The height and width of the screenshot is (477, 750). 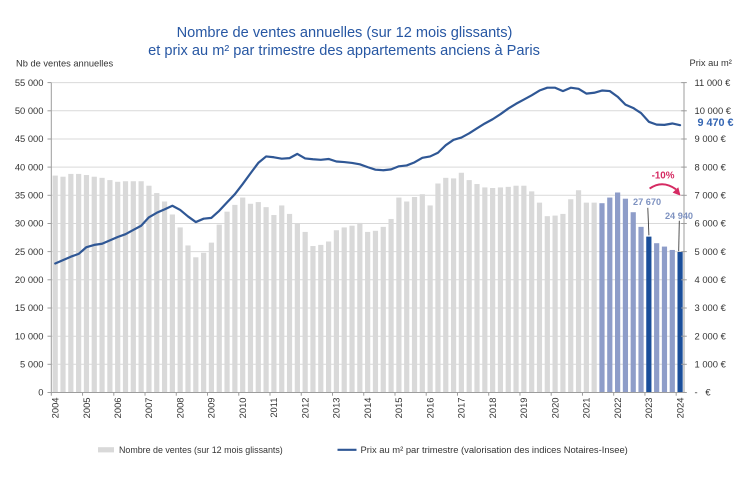 I want to click on svg-text: 2 000 €, so click(x=711, y=335).